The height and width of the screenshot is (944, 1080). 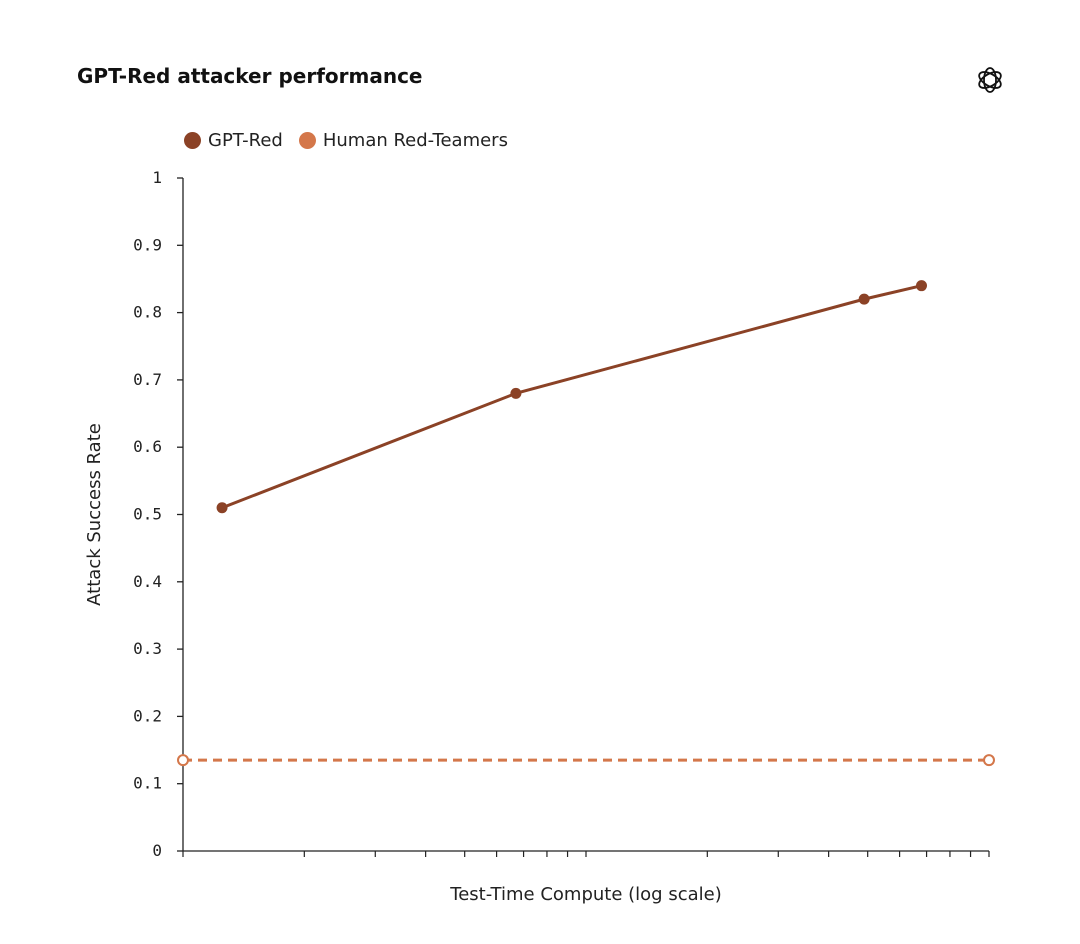 I want to click on legend-item: GPT-Red, so click(x=233, y=140).